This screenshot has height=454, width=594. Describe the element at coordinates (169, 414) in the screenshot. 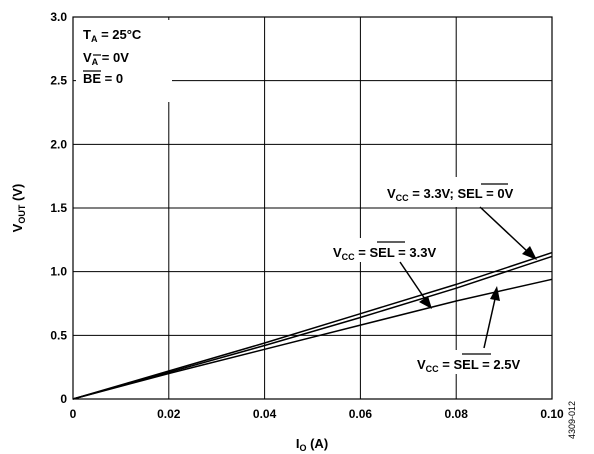

I see `x-tick-label: 0.02` at that location.